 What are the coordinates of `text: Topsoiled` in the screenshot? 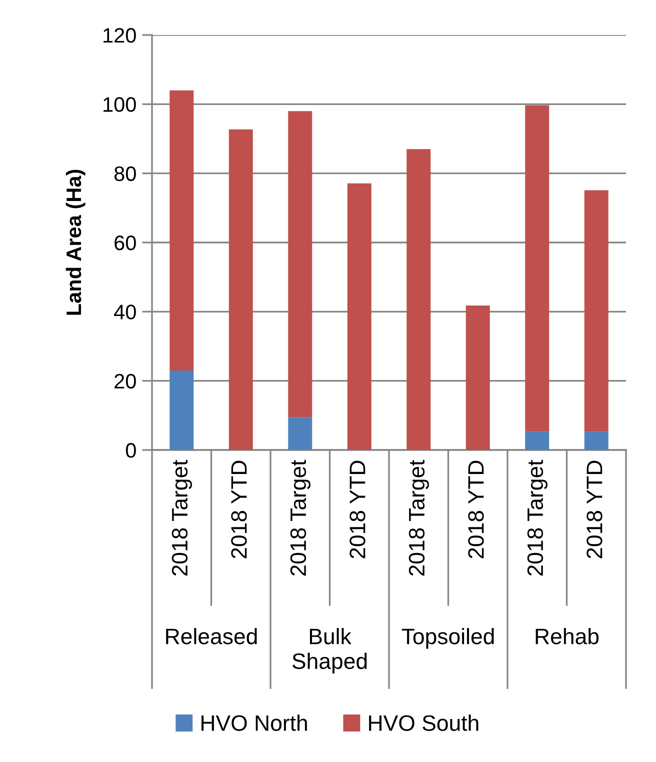 It's located at (448, 638).